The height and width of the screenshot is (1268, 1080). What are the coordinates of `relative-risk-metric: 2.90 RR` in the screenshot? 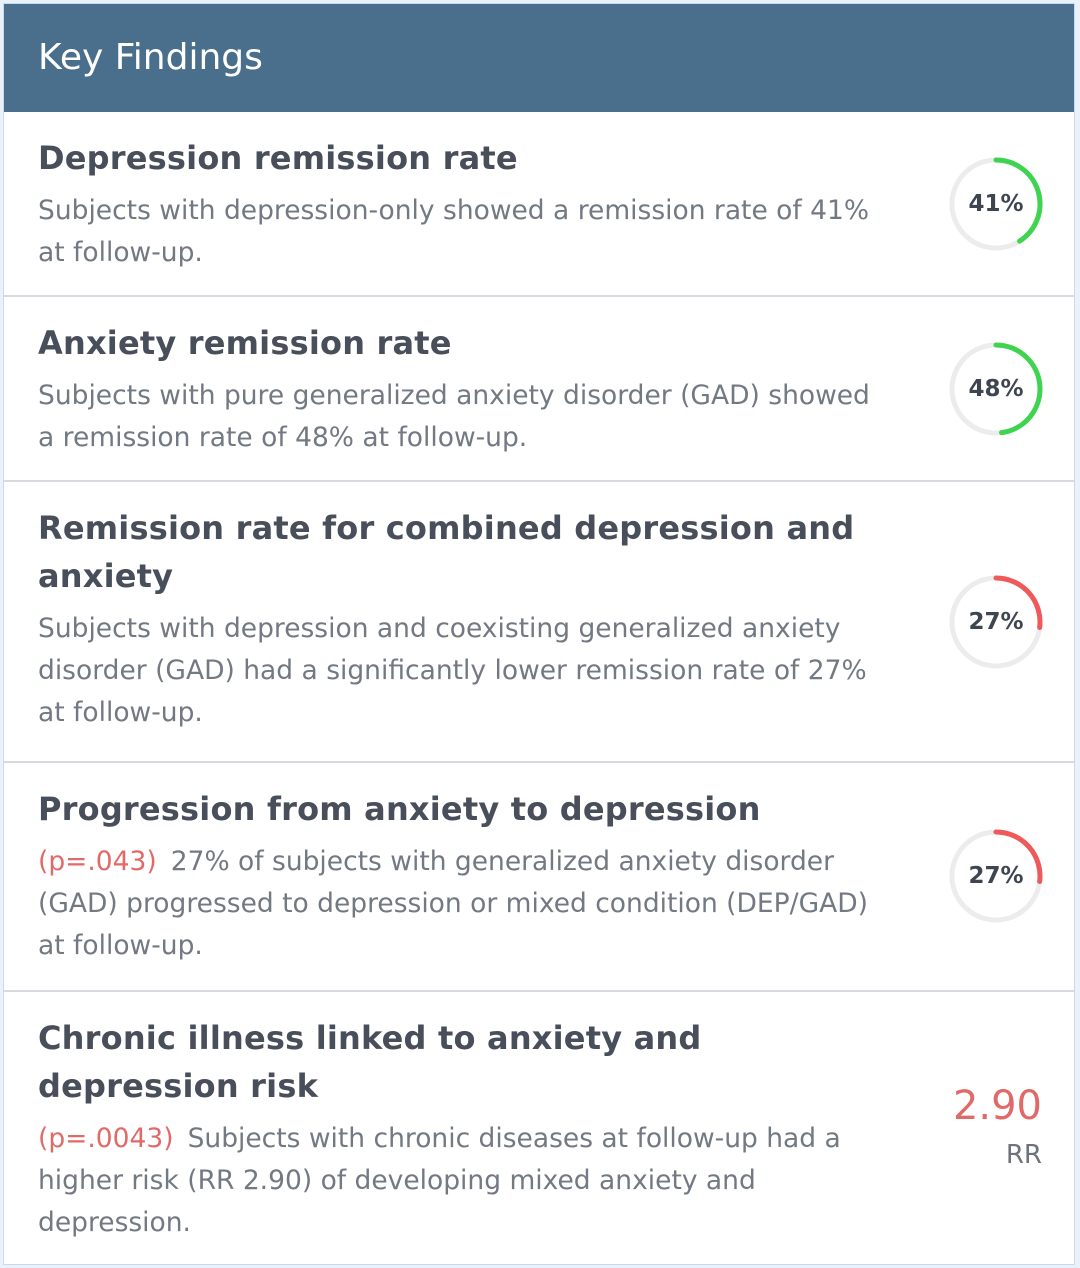 It's located at (997, 1127).